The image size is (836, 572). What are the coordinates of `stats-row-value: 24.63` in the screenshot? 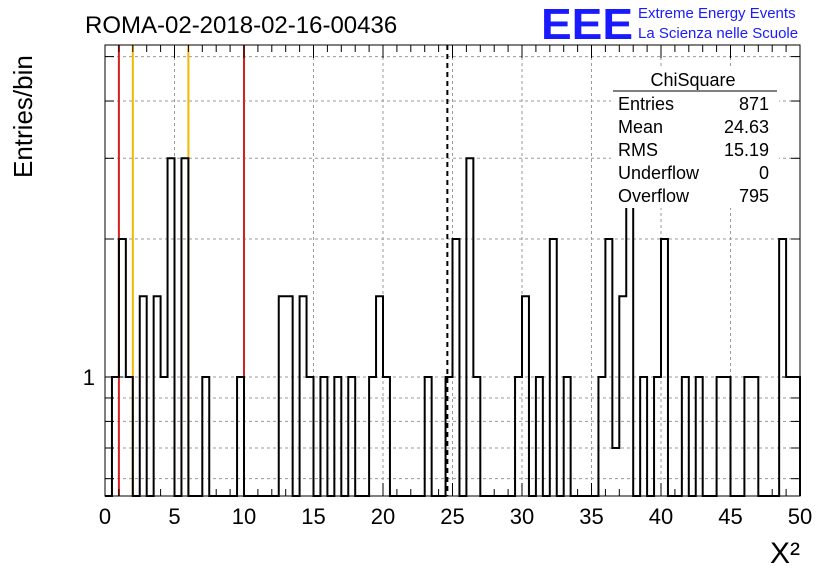 It's located at (746, 127).